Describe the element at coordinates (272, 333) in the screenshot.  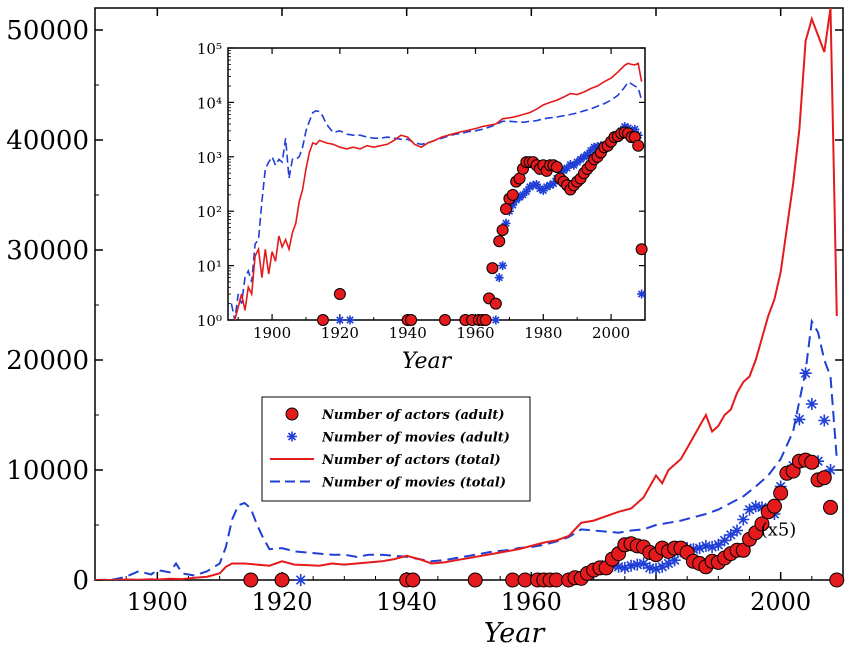
I see `inset-x-tick-label: 1900` at that location.